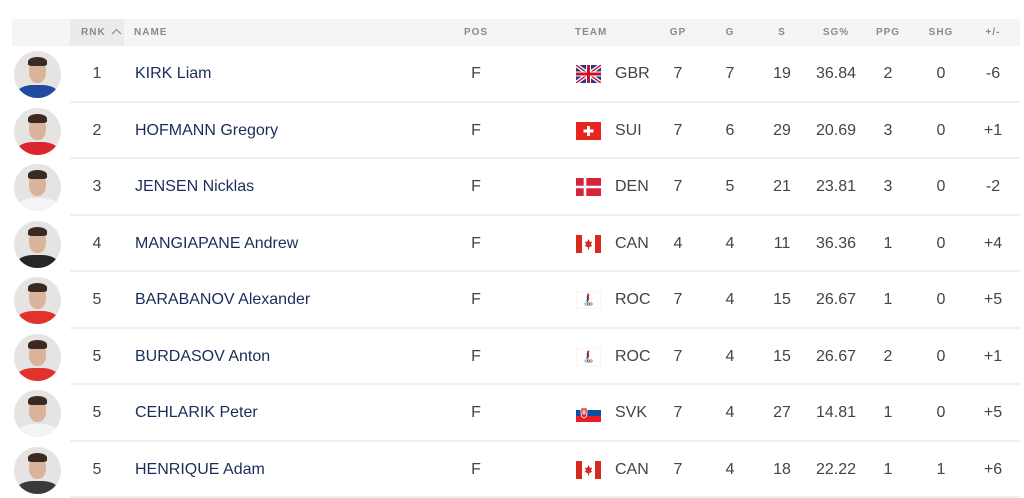 The width and height of the screenshot is (1024, 498). What do you see at coordinates (993, 187) in the screenshot?
I see `pm-cell: -2` at bounding box center [993, 187].